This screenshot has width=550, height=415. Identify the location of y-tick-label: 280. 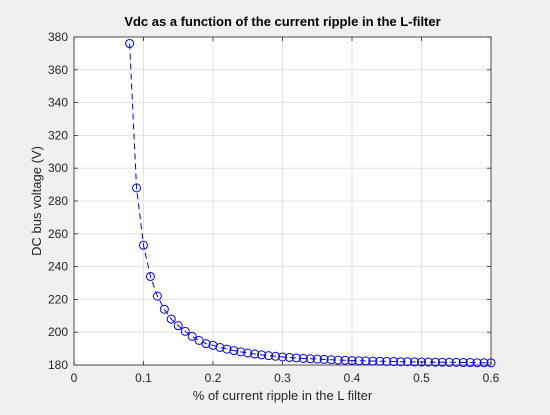
(58, 201).